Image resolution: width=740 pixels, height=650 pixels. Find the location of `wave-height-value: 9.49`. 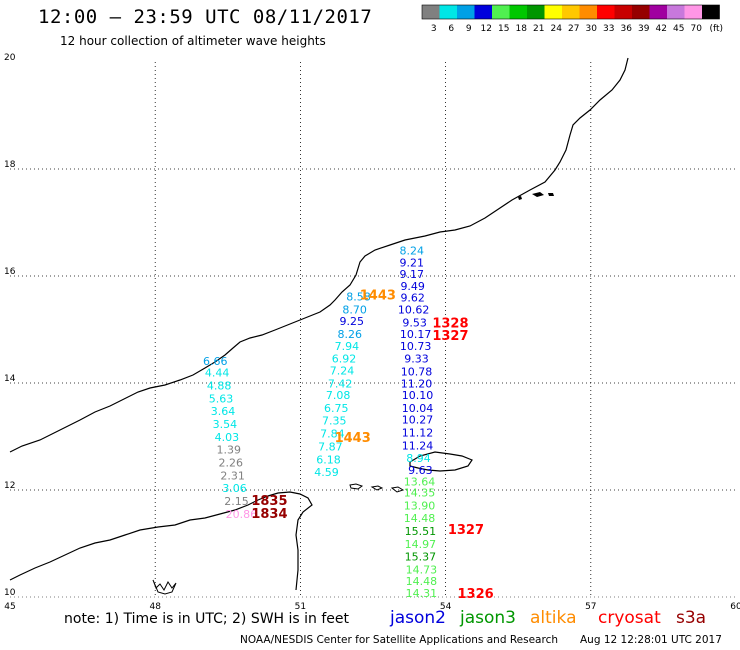

wave-height-value: 9.49 is located at coordinates (412, 286).